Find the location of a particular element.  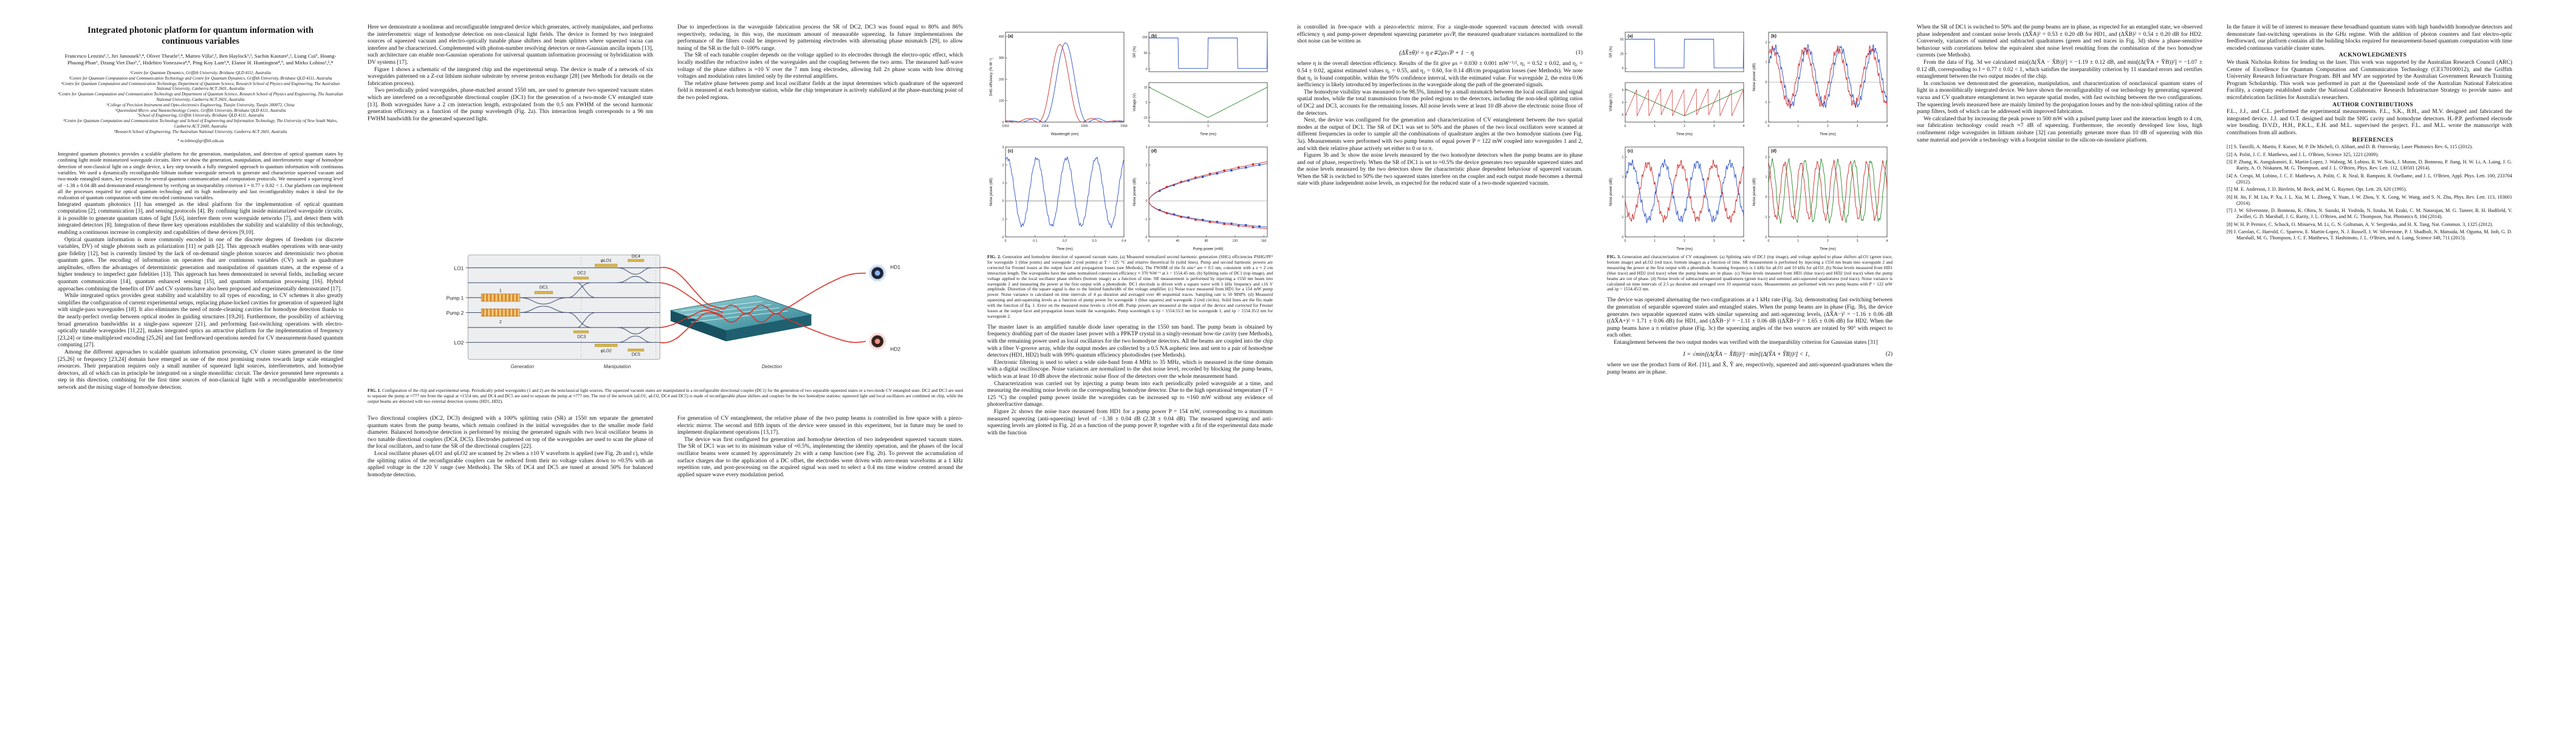

equation-1: (ΔX̂±θ)² = η e∓2μs√P + 1 − η (1) is located at coordinates (1440, 54).